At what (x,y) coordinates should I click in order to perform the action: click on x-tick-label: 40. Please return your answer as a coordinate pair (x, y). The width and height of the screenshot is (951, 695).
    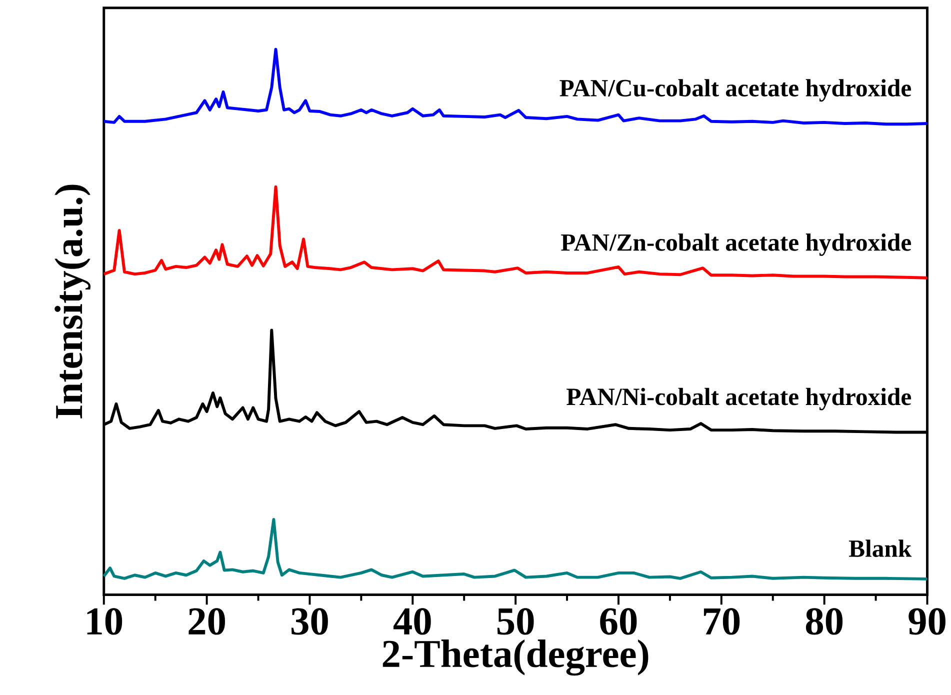
    Looking at the image, I should click on (412, 621).